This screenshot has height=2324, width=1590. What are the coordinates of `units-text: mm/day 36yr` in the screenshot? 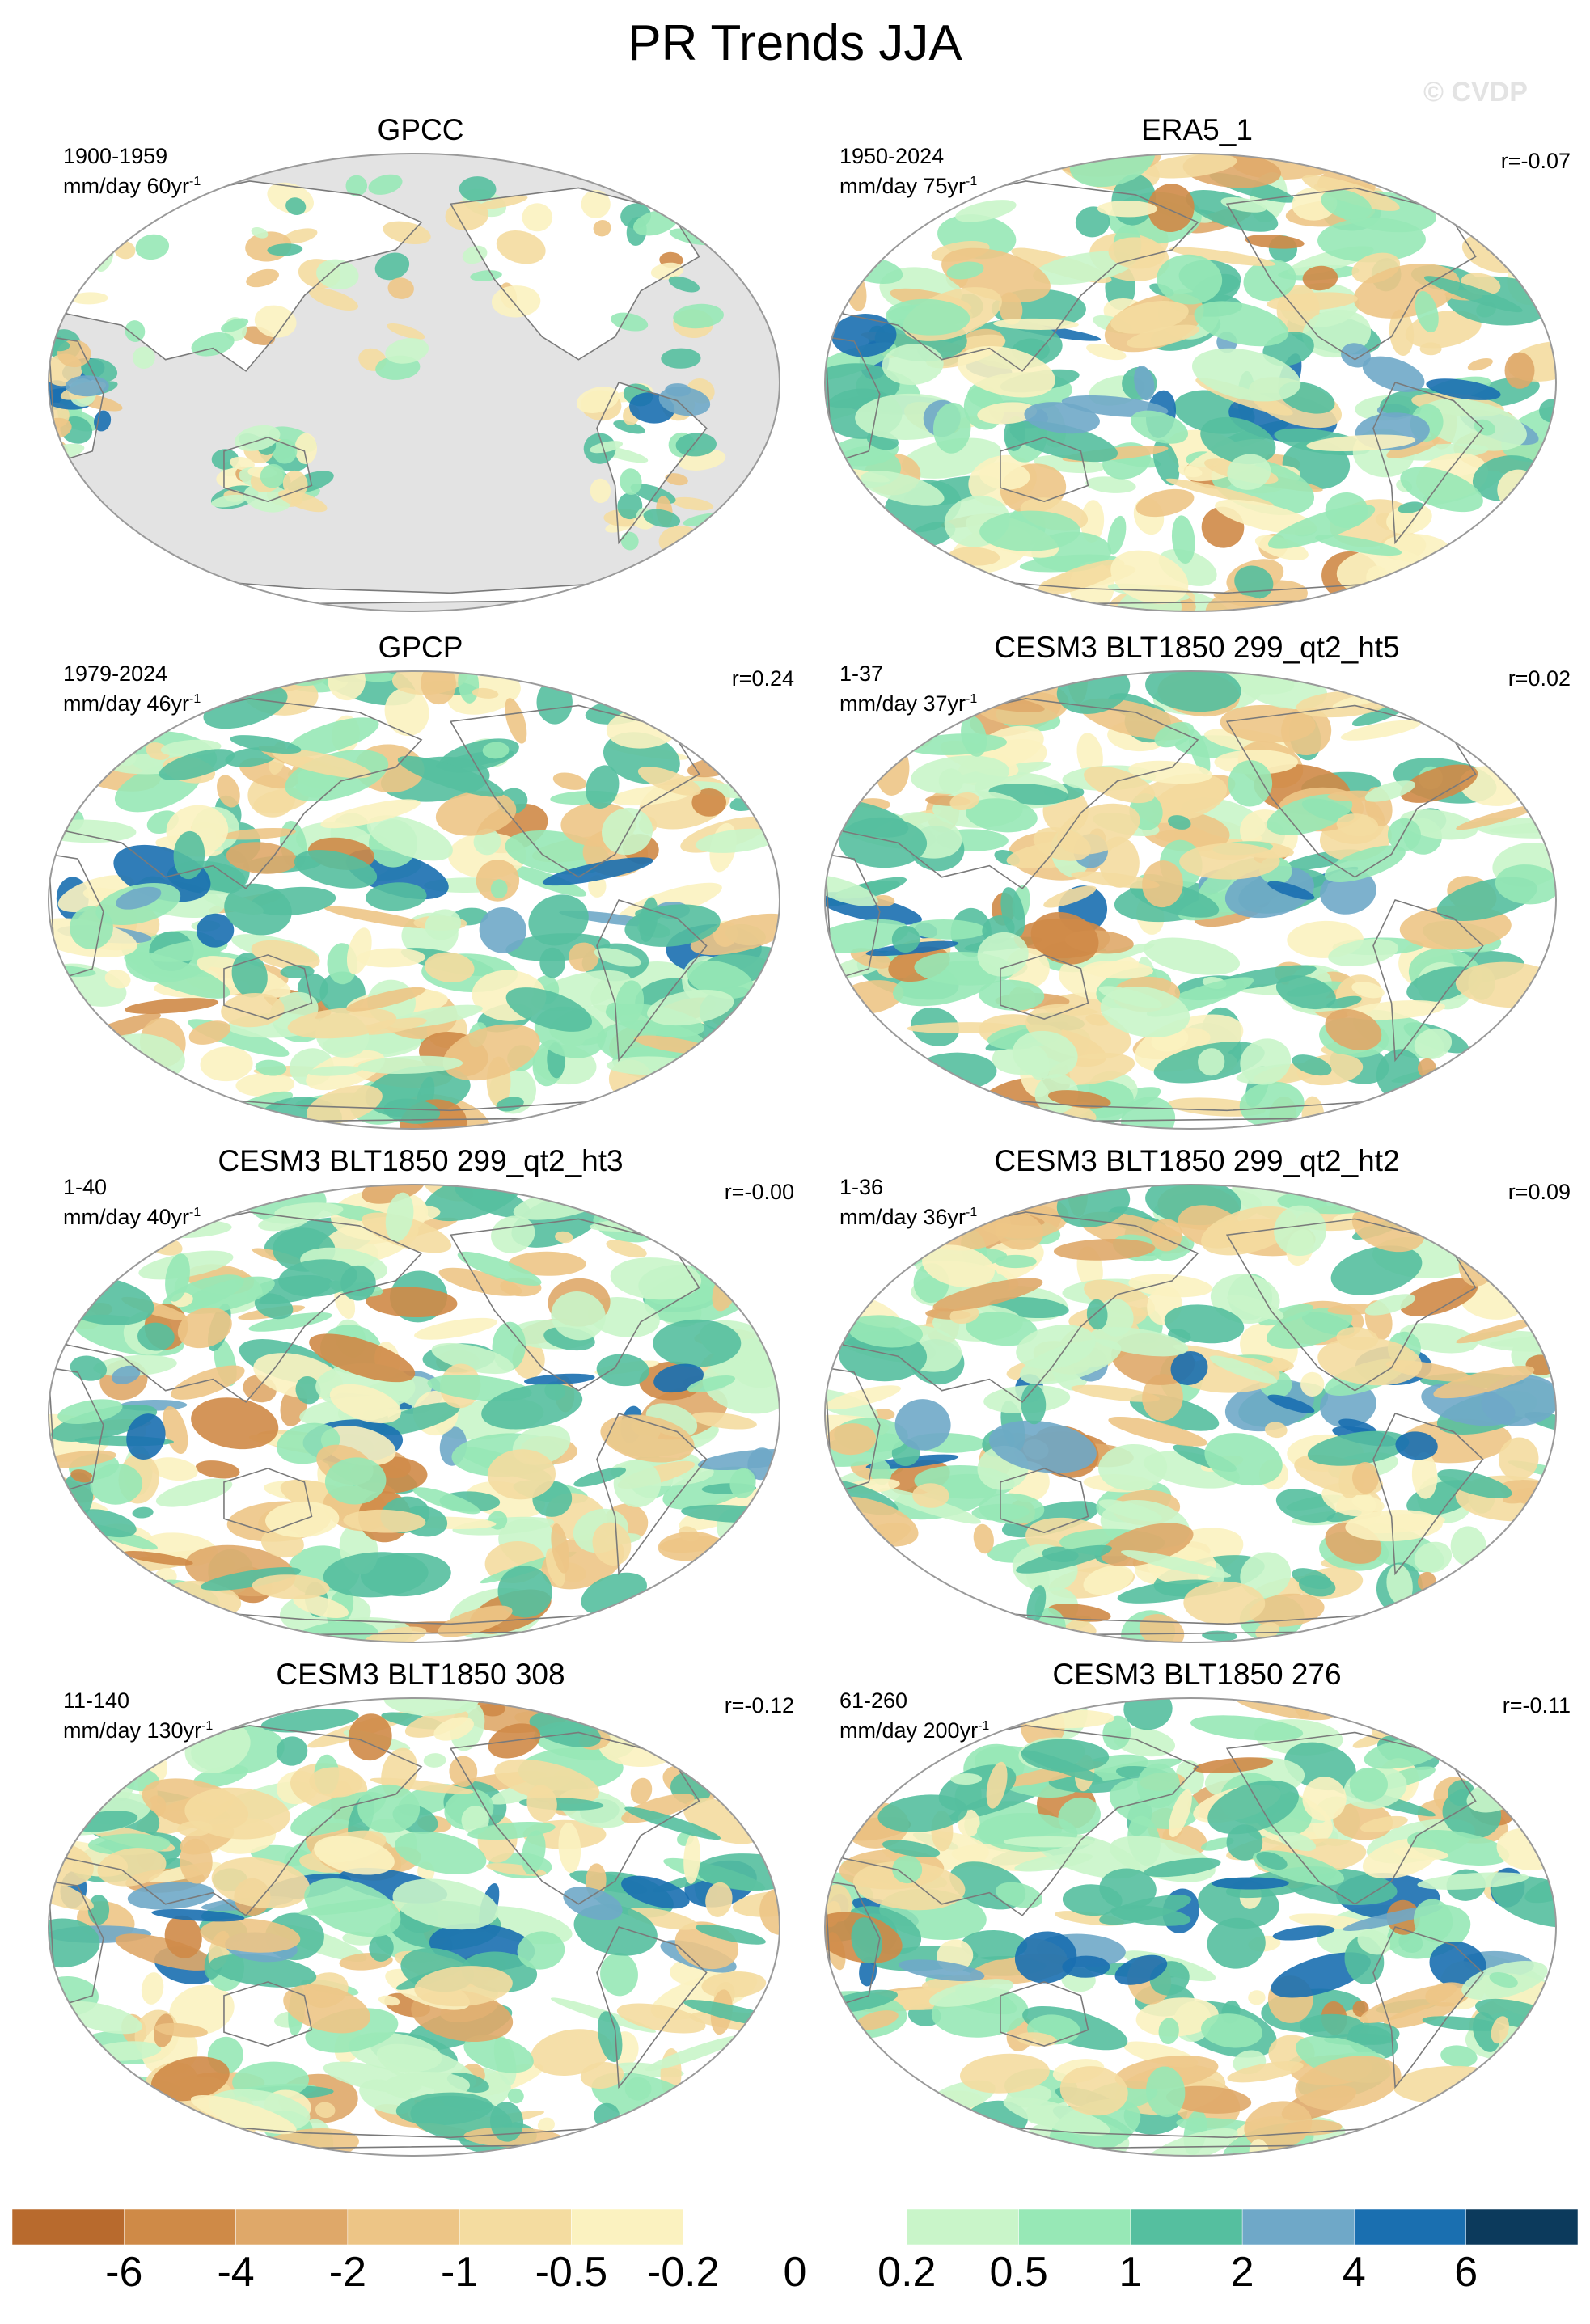 It's located at (902, 1217).